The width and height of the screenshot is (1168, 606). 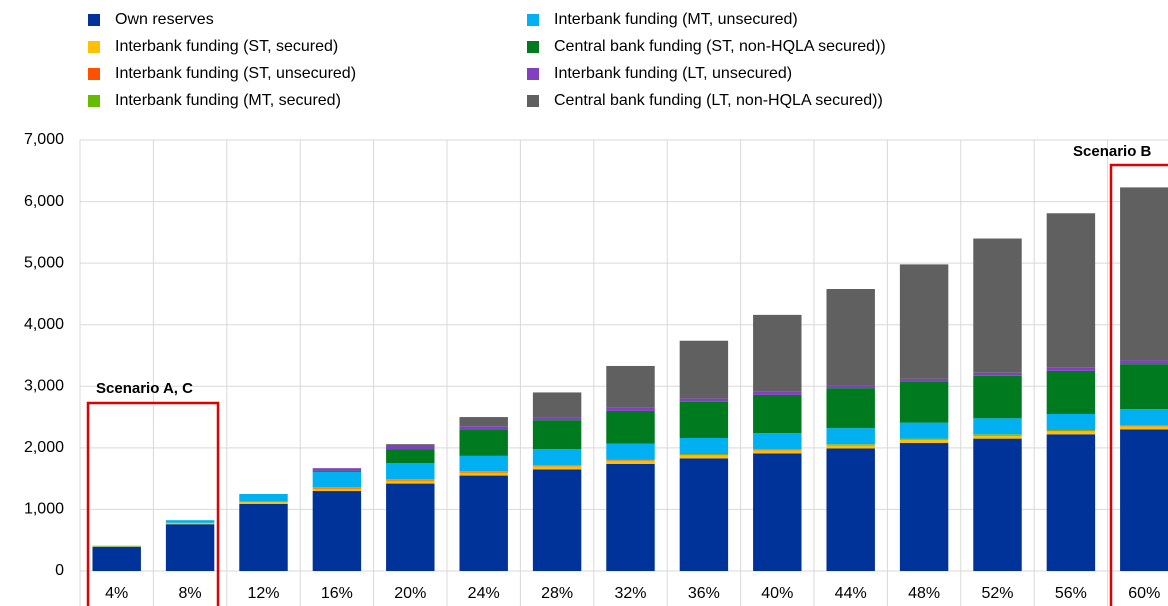 I want to click on x-tick-label: 56%, so click(x=1071, y=593).